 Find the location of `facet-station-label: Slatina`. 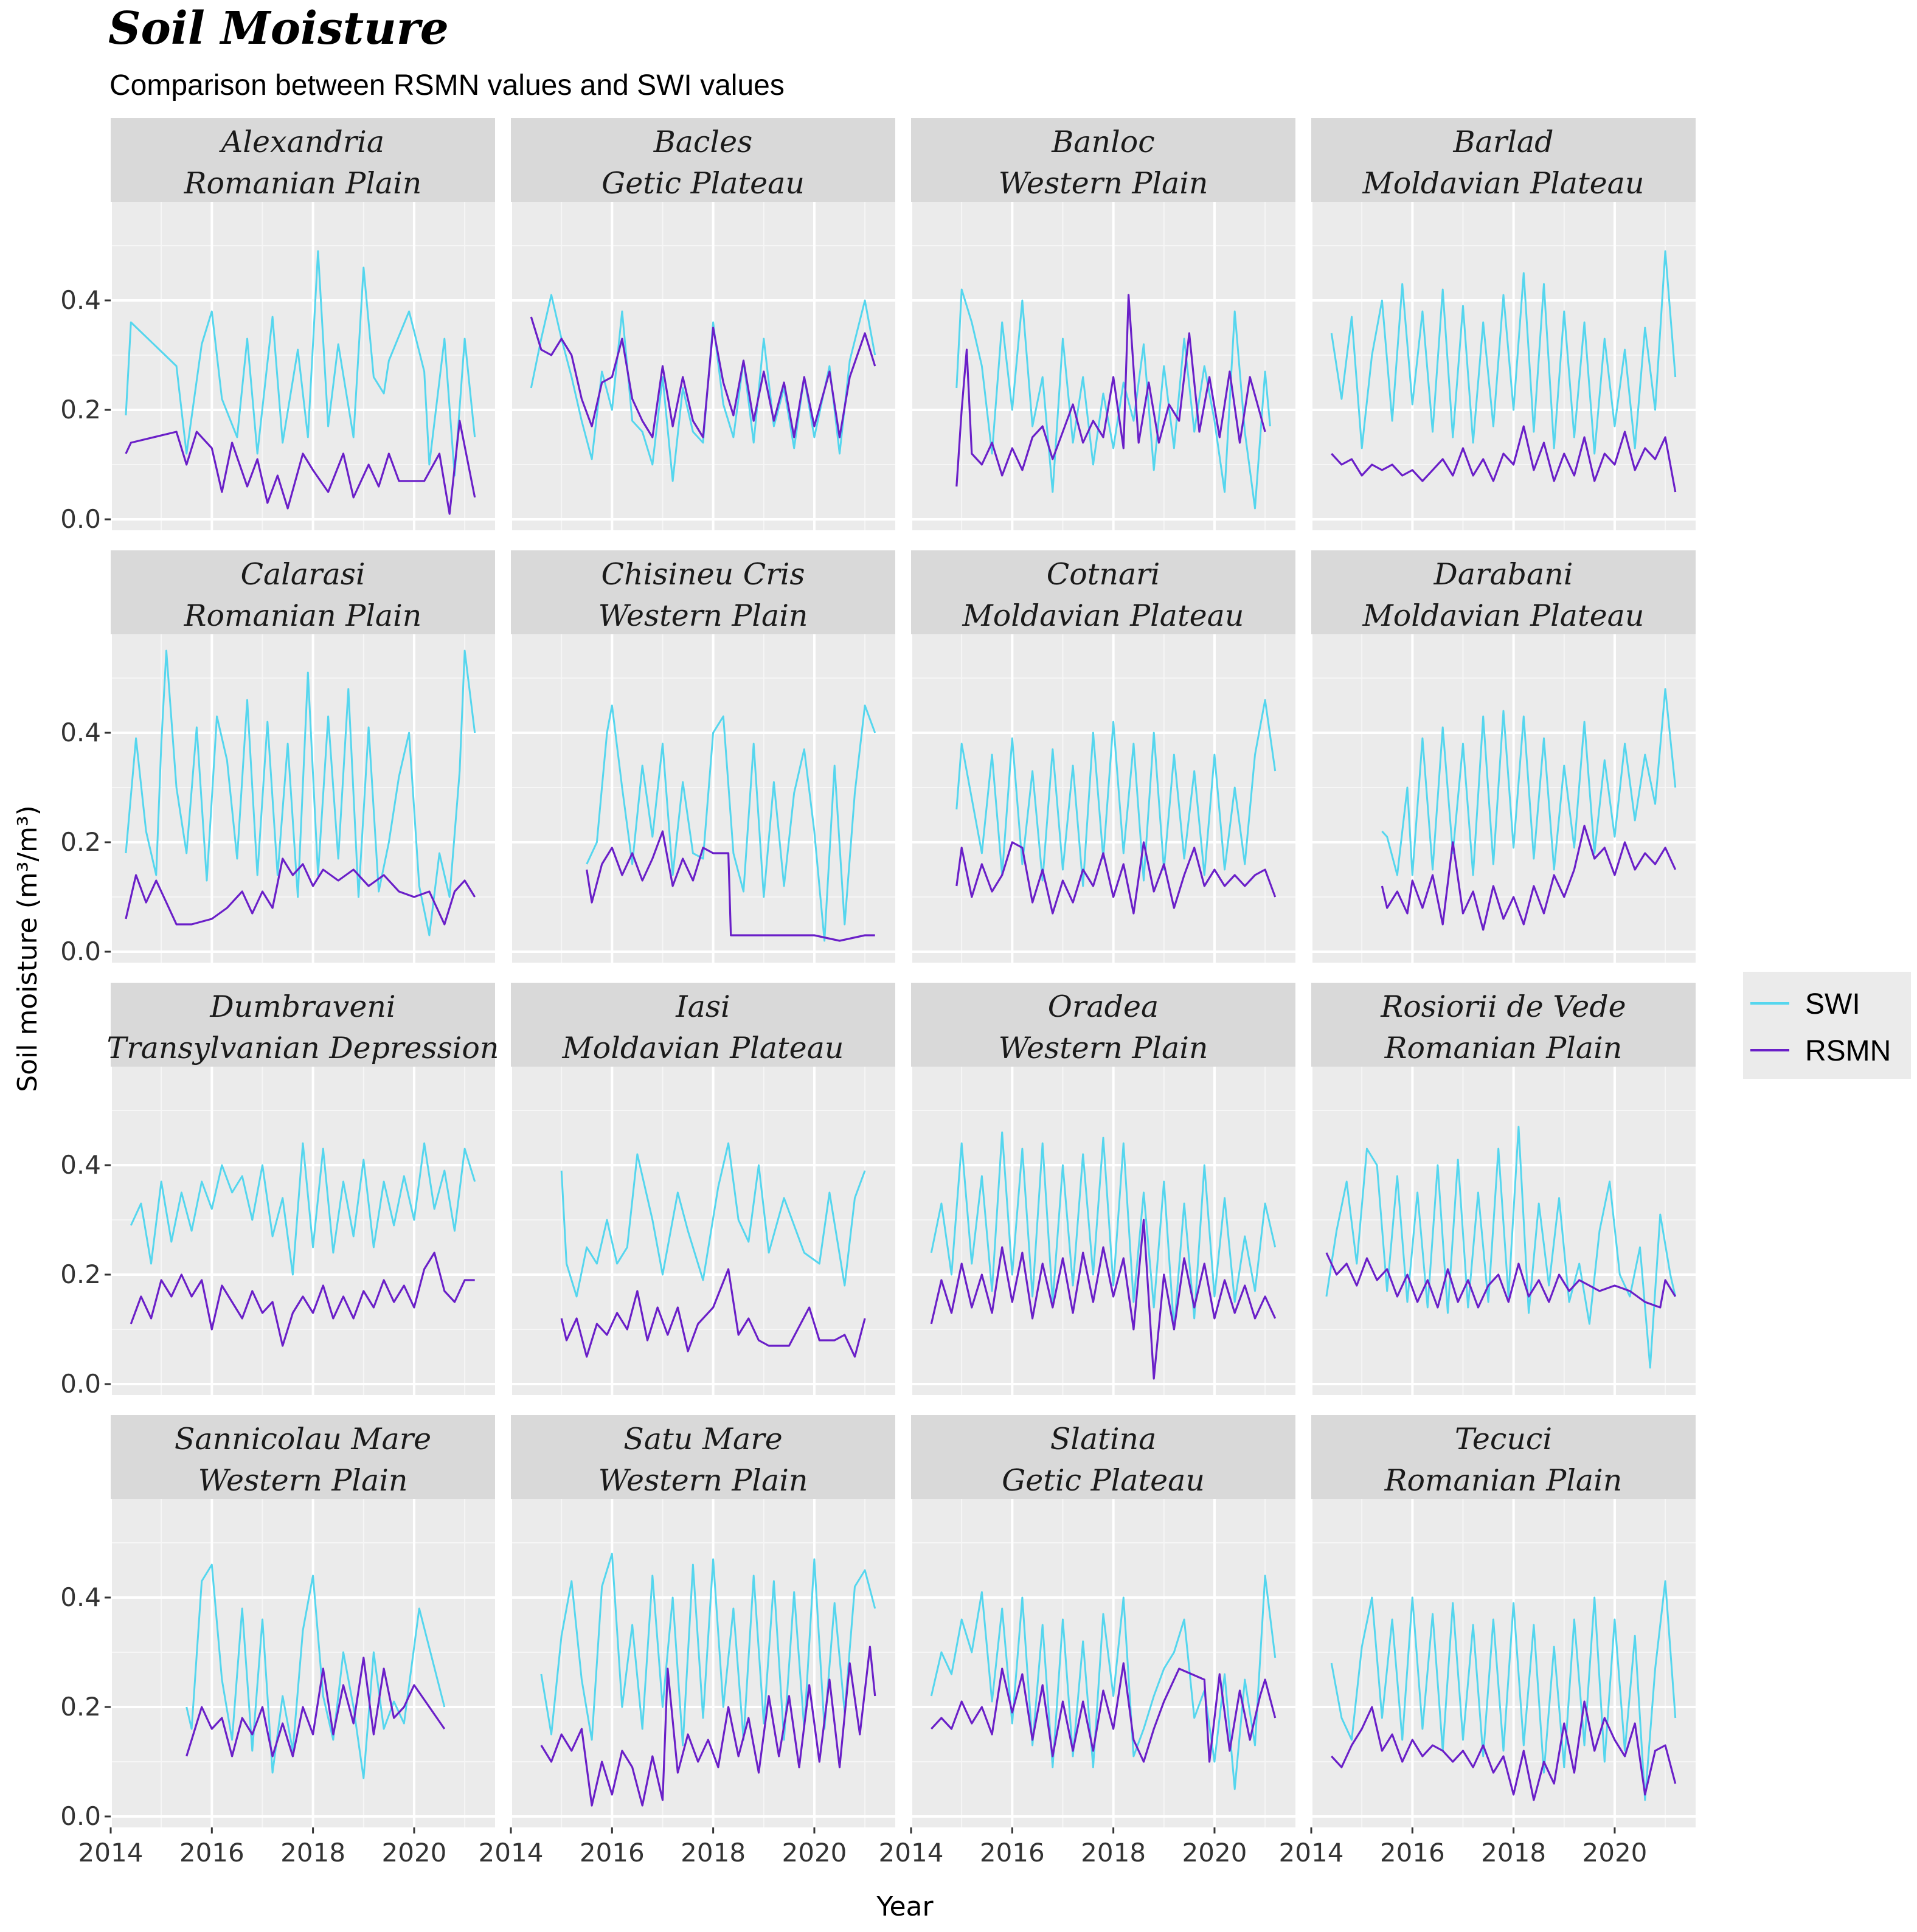

facet-station-label: Slatina is located at coordinates (1104, 1439).